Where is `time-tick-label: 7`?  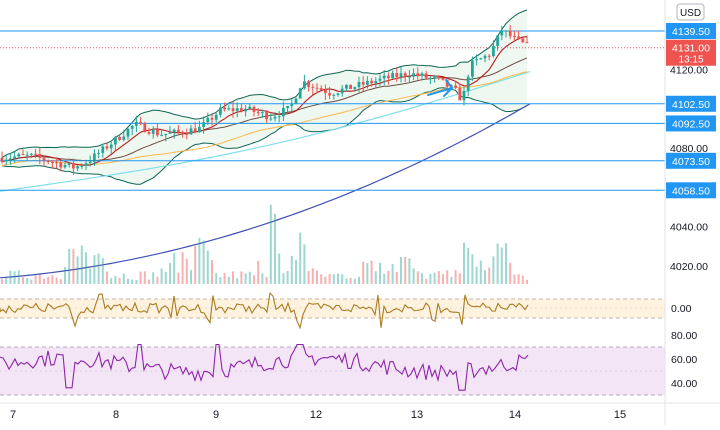 time-tick-label: 7 is located at coordinates (13, 415).